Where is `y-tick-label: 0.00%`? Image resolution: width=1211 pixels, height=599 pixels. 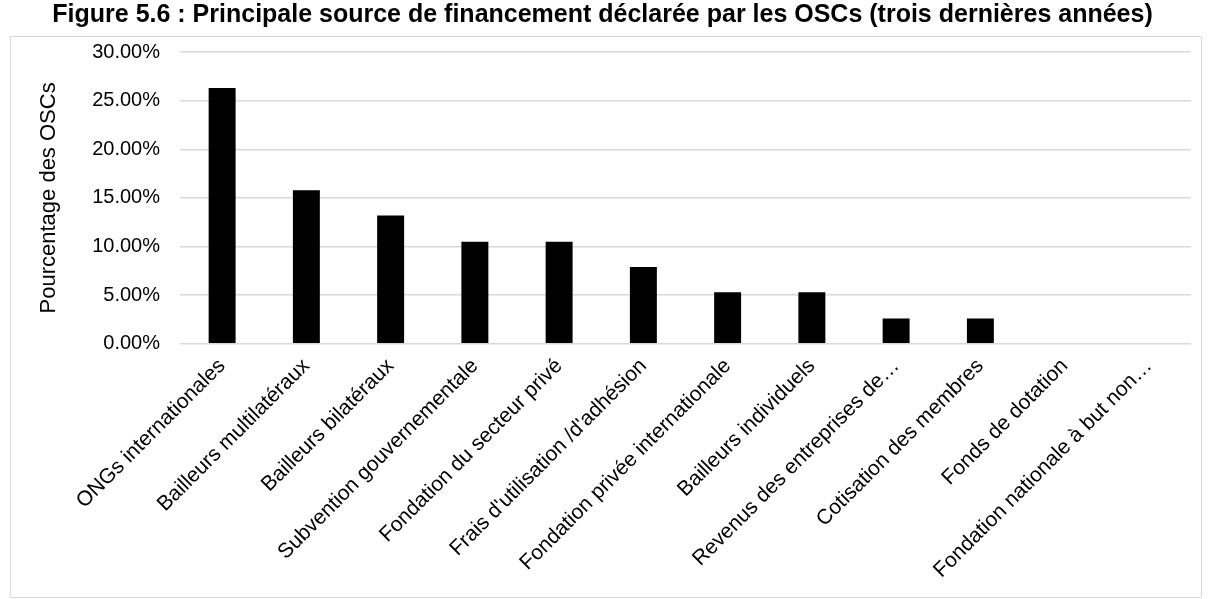 y-tick-label: 0.00% is located at coordinates (132, 342).